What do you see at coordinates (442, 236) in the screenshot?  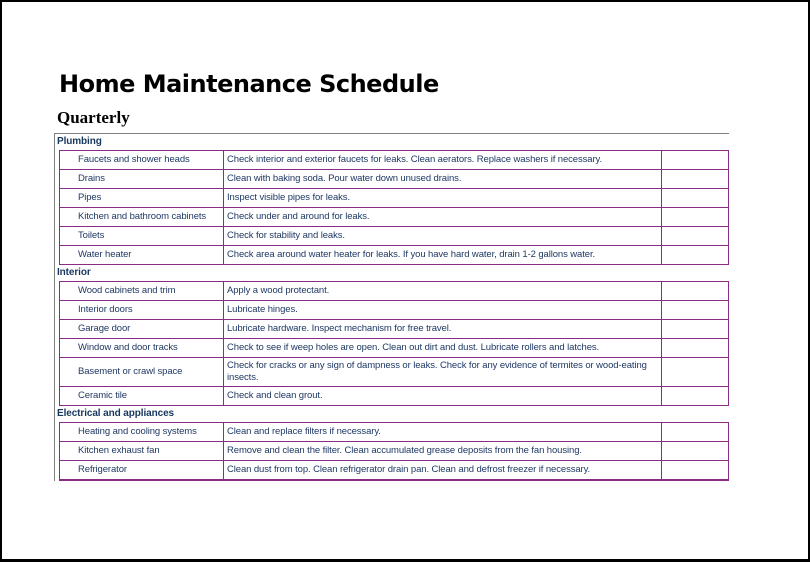 I see `task-cell: Check for stability and leaks.` at bounding box center [442, 236].